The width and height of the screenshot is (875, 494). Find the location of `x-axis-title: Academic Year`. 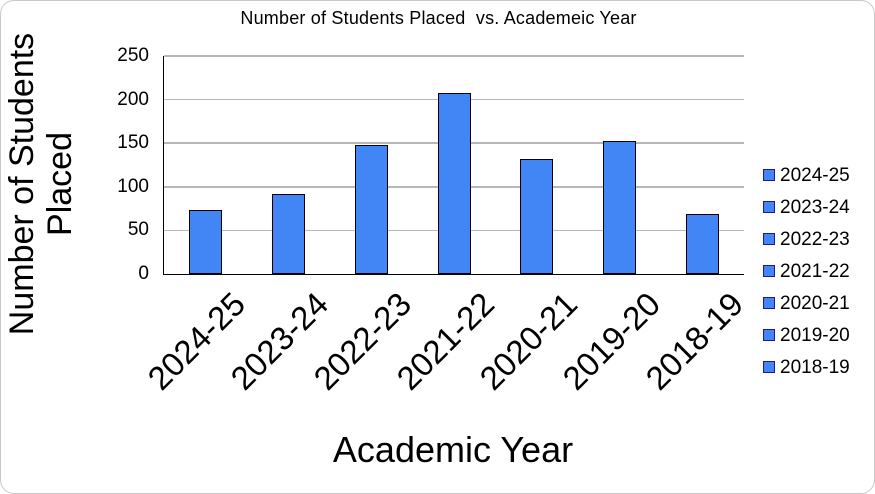

x-axis-title: Academic Year is located at coordinates (453, 449).